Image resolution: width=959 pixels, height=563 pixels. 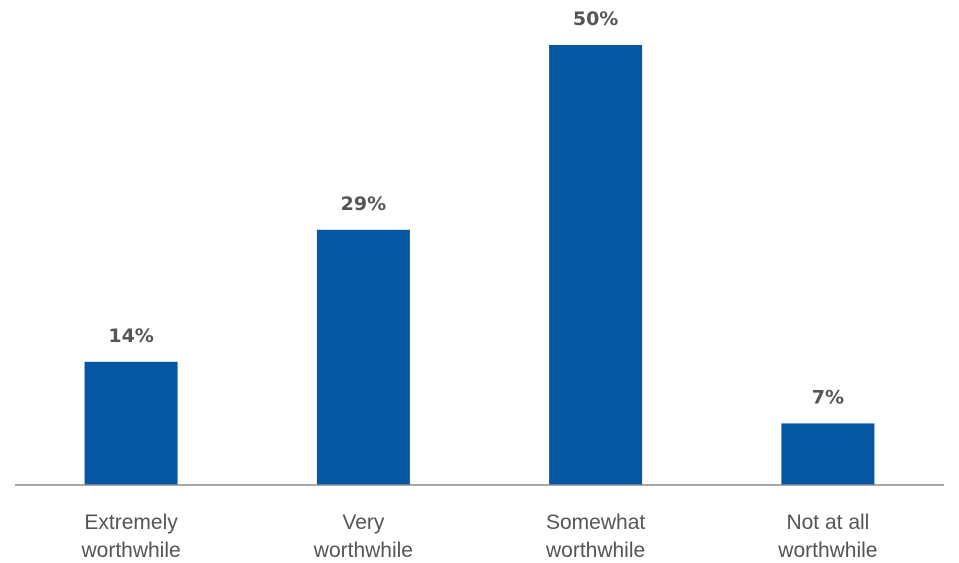 What do you see at coordinates (828, 397) in the screenshot?
I see `value-label-not-at-all-worthwhile: 7%` at bounding box center [828, 397].